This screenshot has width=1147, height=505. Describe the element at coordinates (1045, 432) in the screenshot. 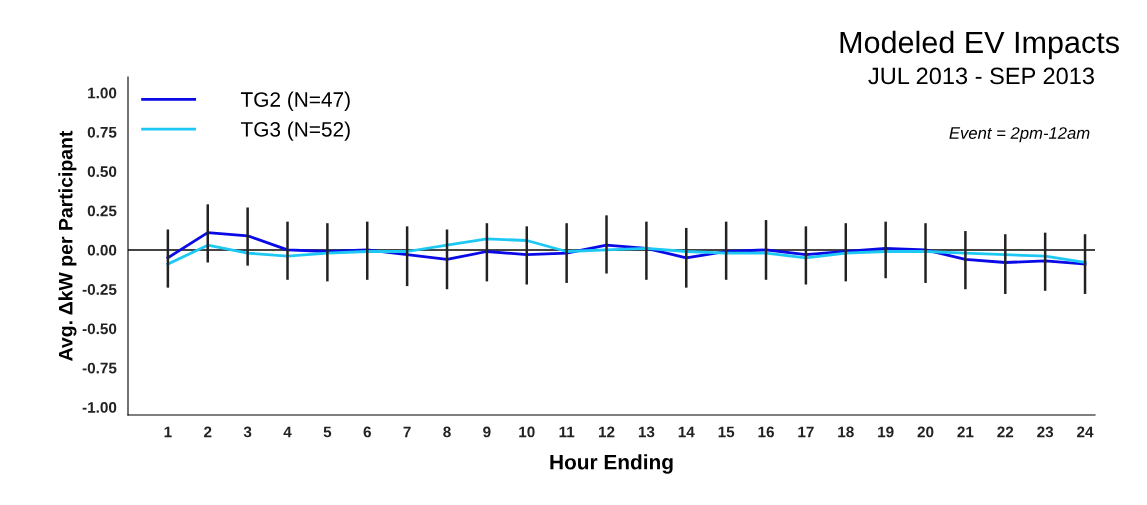

I see `x-tick-label: 23` at that location.